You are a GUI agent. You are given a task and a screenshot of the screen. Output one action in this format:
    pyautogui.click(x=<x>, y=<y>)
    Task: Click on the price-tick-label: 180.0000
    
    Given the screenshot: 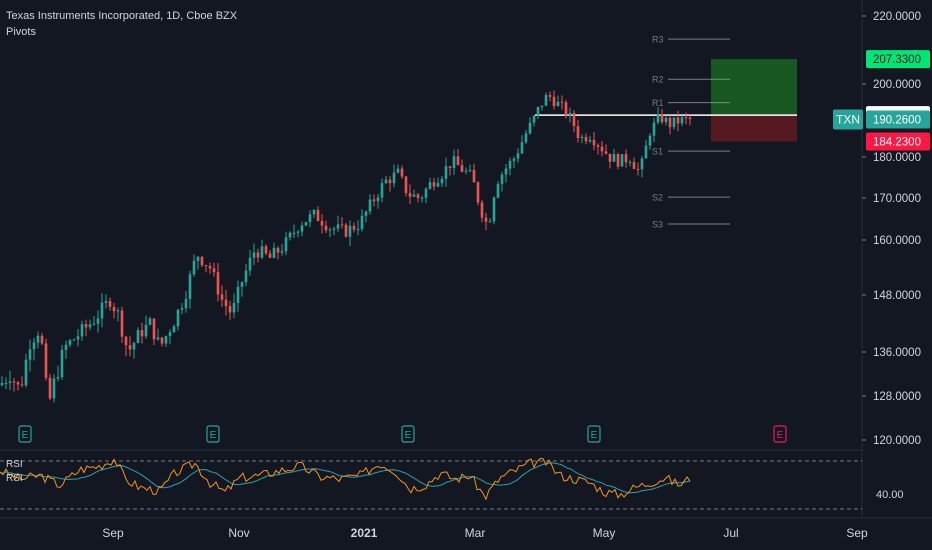 What is the action you would take?
    pyautogui.click(x=897, y=158)
    